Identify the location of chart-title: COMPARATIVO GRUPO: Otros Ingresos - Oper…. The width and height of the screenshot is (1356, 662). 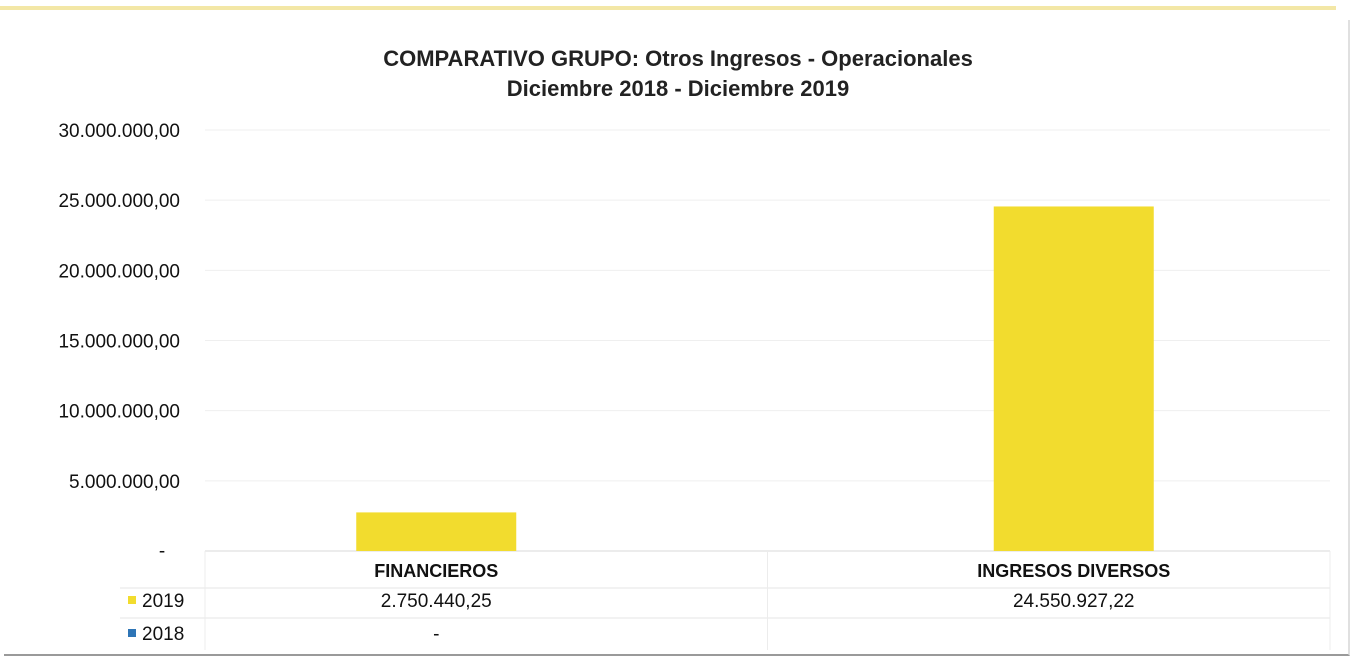
(678, 58).